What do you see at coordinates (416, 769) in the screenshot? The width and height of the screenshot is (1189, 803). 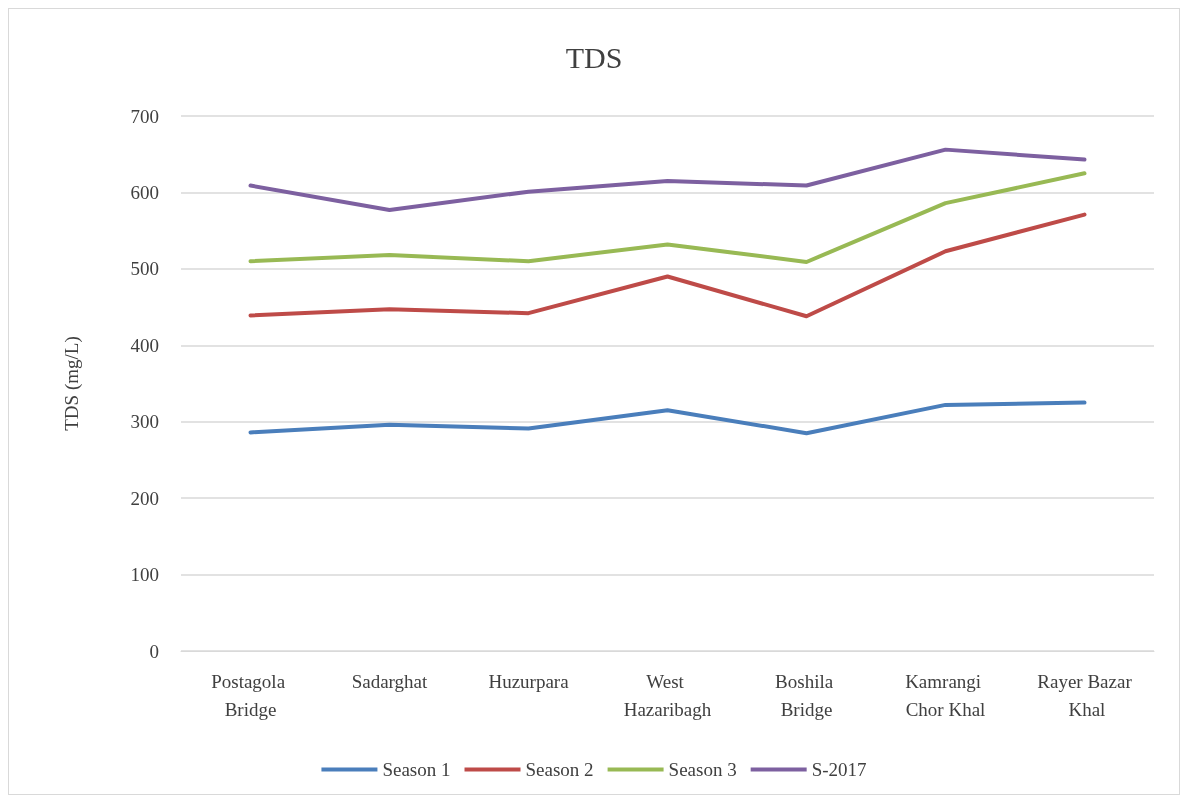 I see `legend-label: Season 1` at bounding box center [416, 769].